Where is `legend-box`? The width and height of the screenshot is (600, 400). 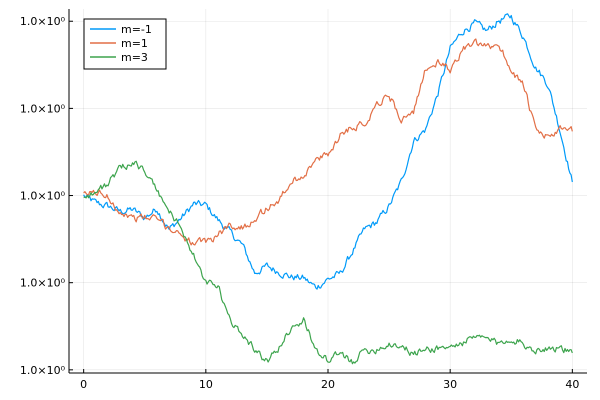 legend-box is located at coordinates (125, 44).